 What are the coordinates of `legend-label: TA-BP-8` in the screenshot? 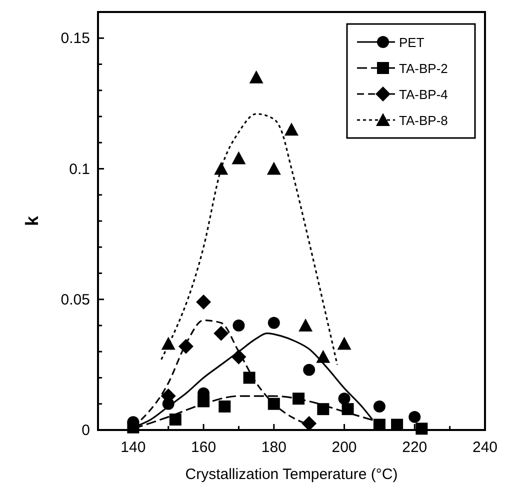 It's located at (423, 120).